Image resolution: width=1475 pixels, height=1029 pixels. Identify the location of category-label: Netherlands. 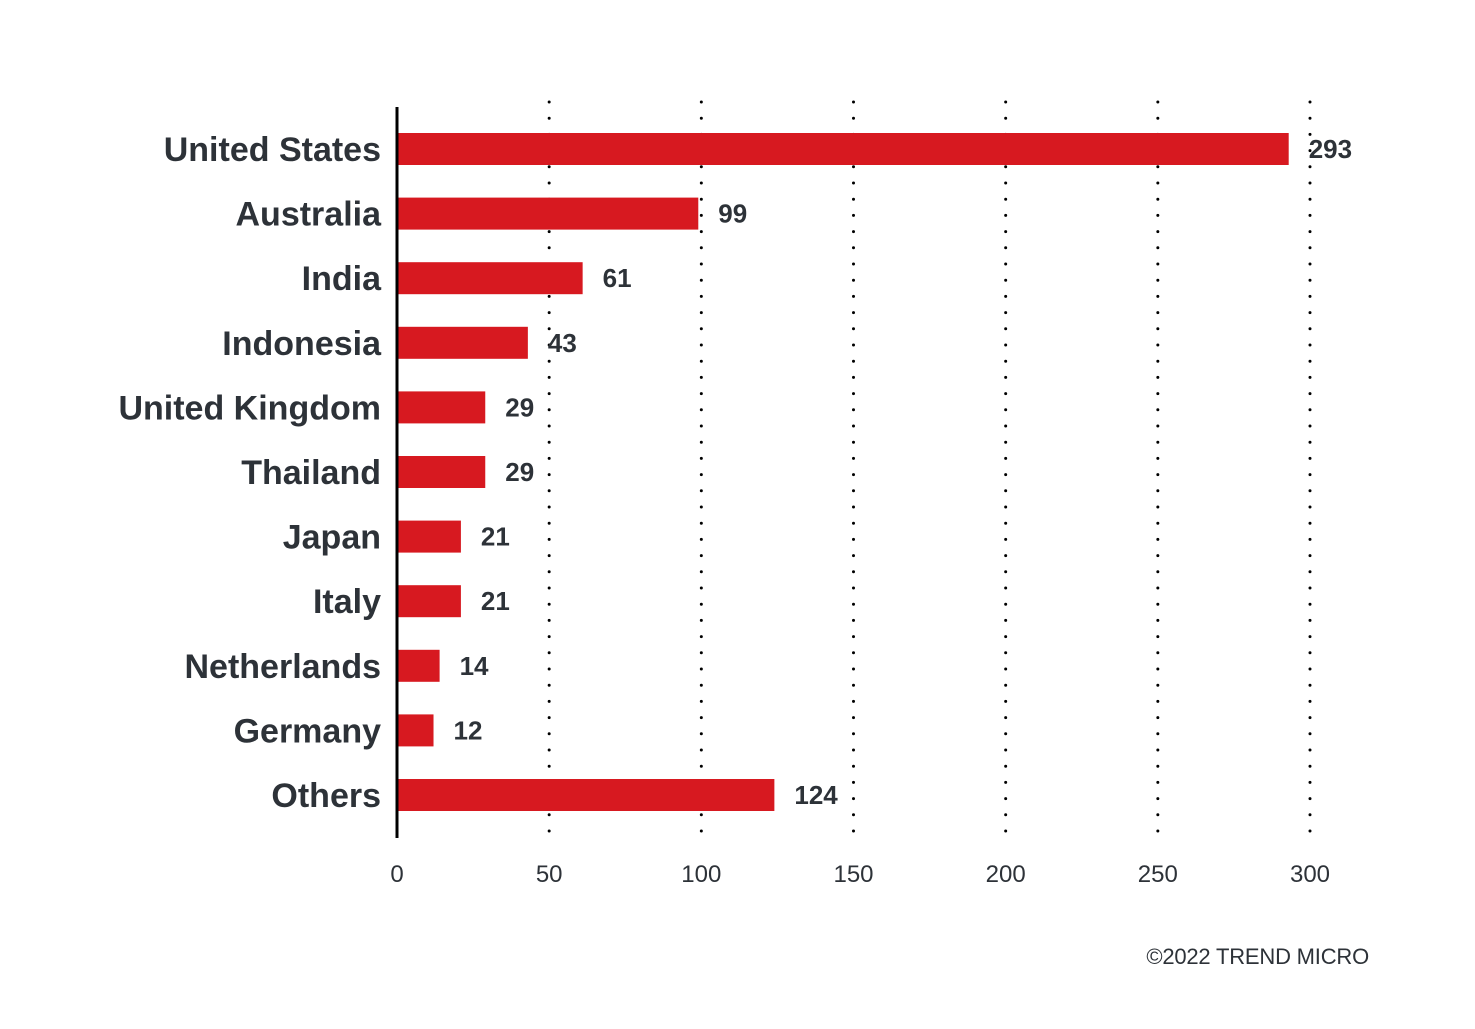
(283, 667).